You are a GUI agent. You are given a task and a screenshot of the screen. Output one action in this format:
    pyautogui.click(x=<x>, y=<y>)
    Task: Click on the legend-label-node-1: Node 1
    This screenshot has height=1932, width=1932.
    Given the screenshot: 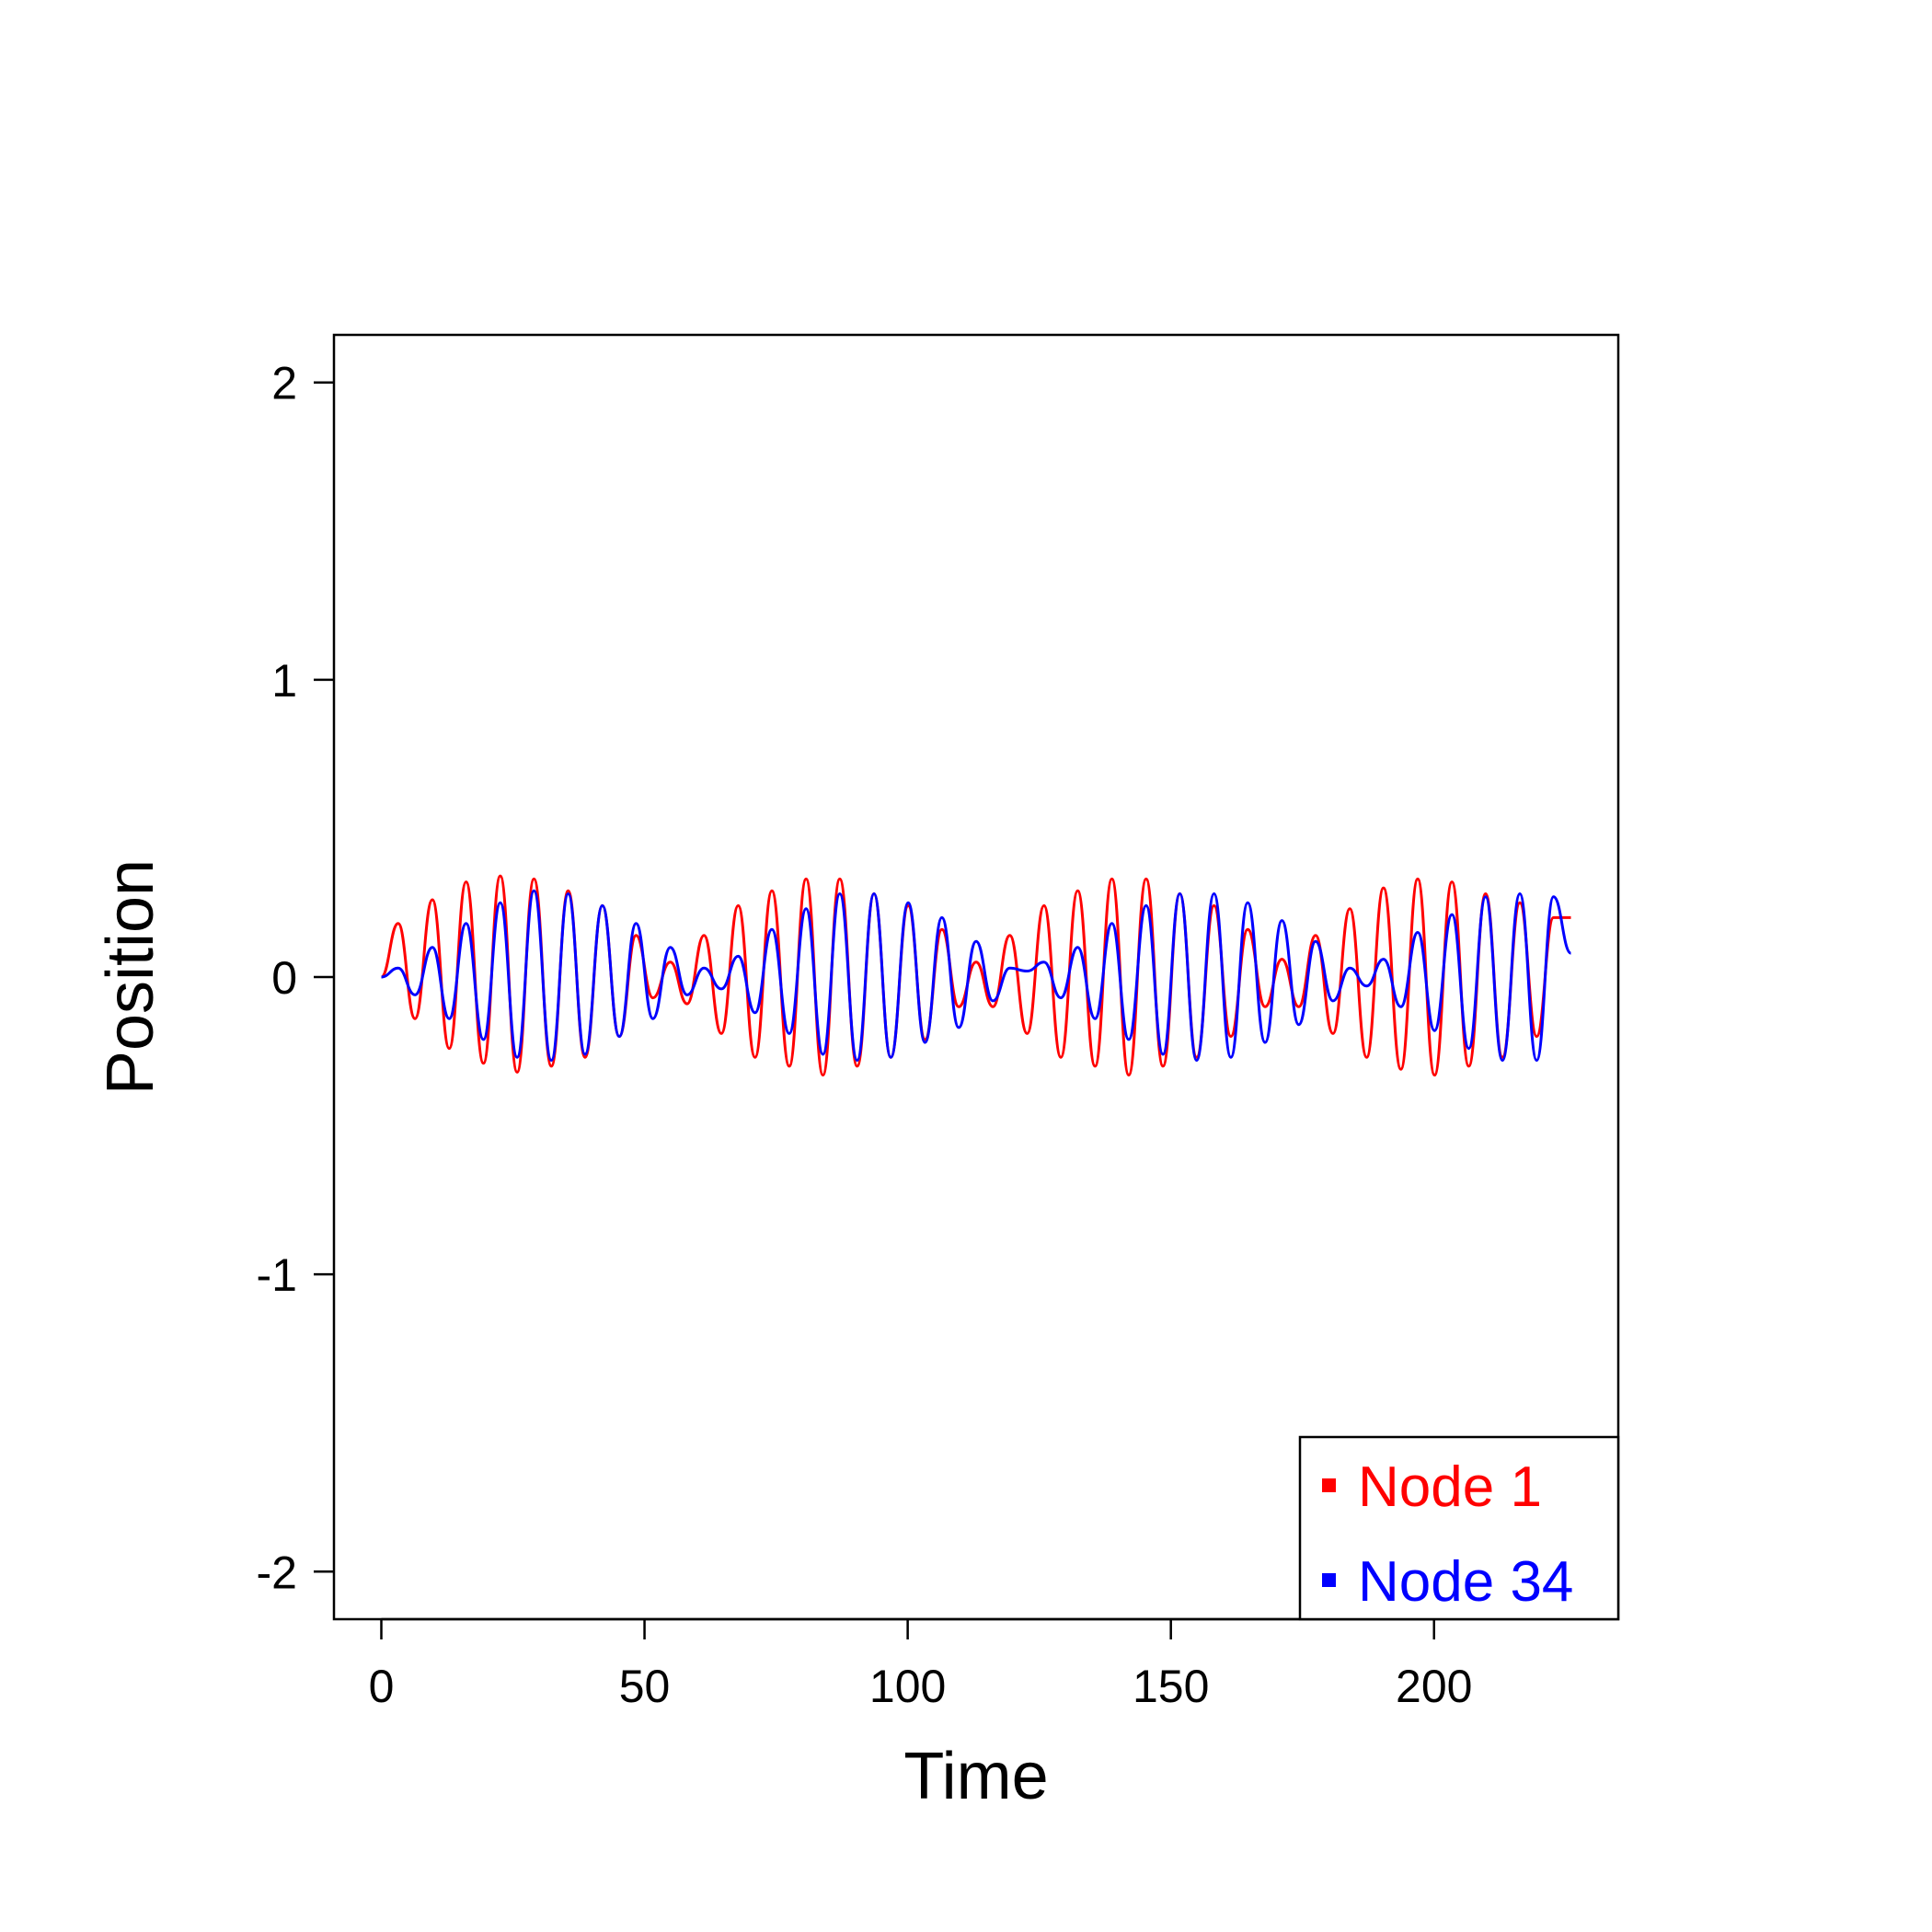 What is the action you would take?
    pyautogui.click(x=1450, y=1487)
    